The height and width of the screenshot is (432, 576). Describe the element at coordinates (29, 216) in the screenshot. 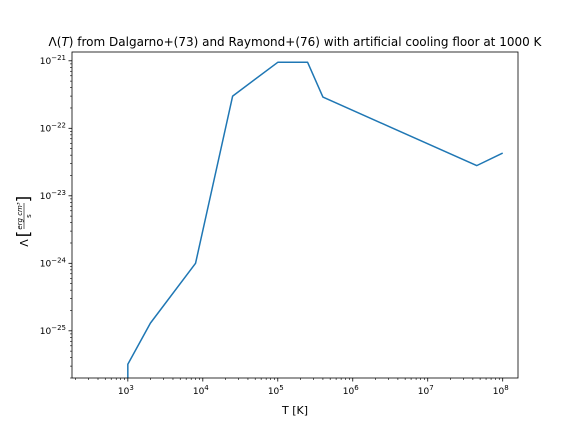

I see `y-axis-label-denominator: s` at that location.